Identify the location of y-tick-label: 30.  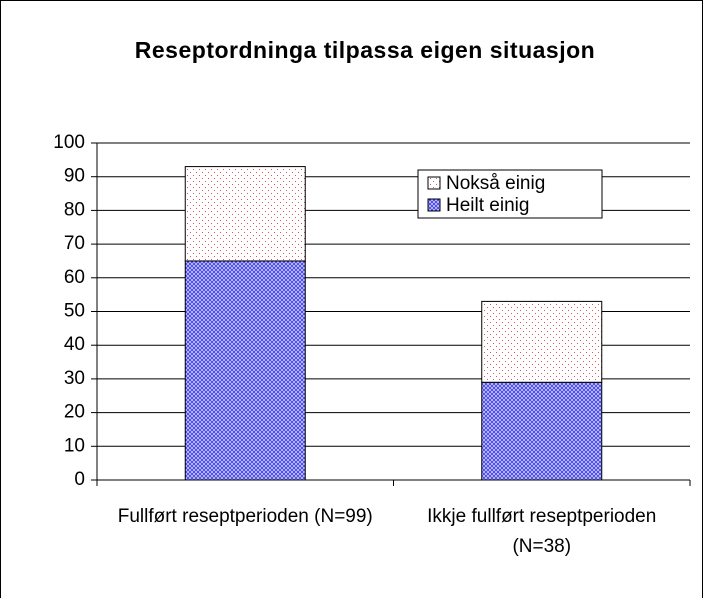
(74, 378).